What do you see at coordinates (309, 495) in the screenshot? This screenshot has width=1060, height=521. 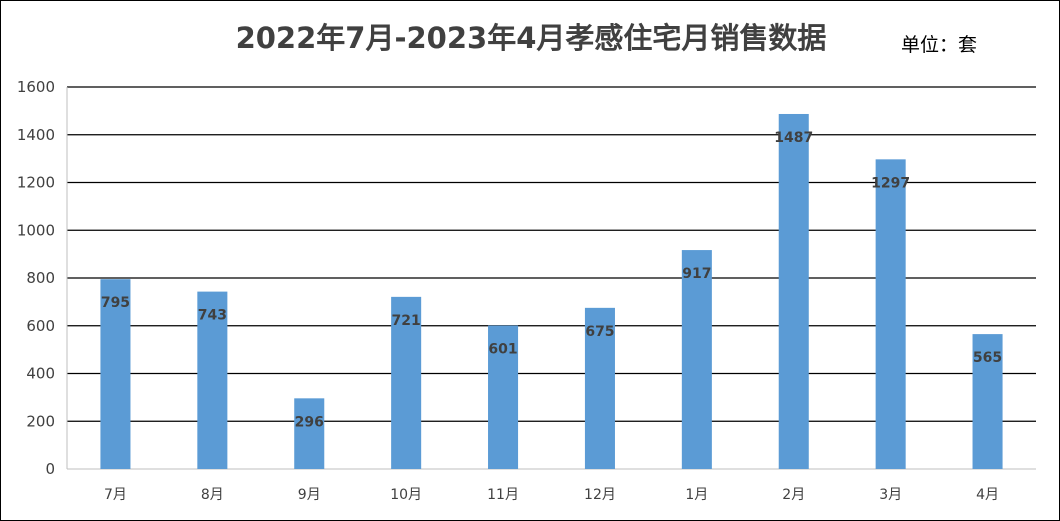 I see `x-tick-label: 9月` at bounding box center [309, 495].